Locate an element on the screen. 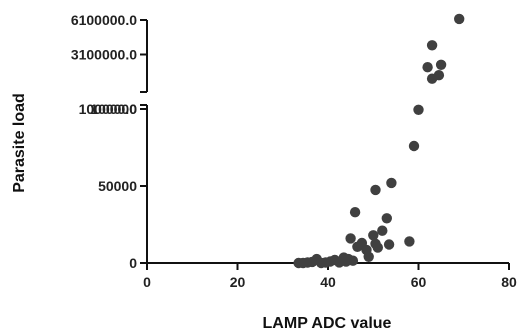  x-axis-title: LAMP ADC value is located at coordinates (327, 323).